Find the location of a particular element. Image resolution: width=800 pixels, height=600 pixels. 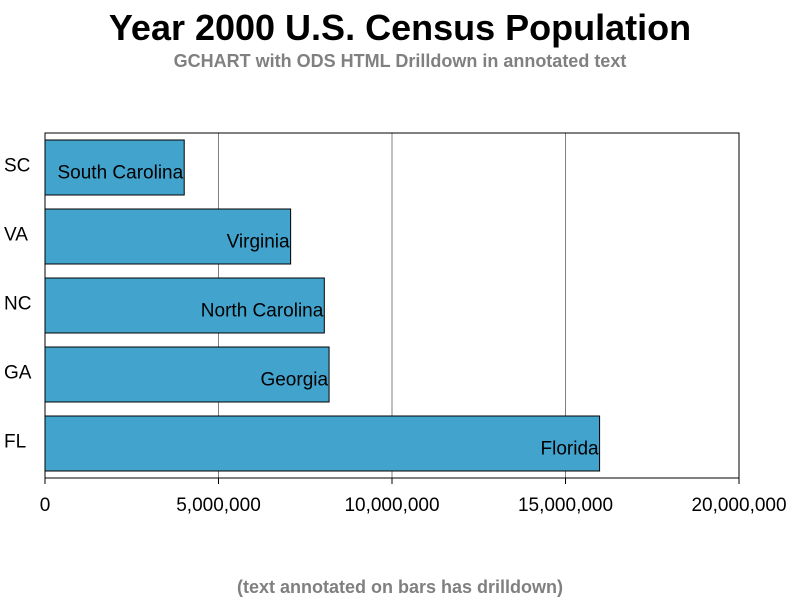

bar-ga is located at coordinates (187, 374).